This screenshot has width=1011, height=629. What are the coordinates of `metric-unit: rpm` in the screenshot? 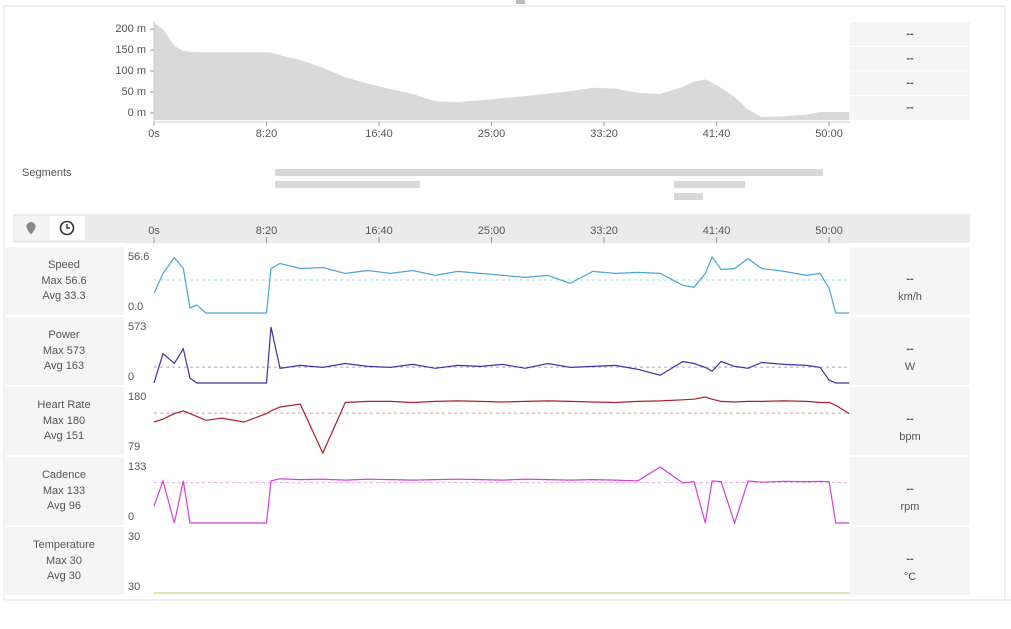 It's located at (910, 507).